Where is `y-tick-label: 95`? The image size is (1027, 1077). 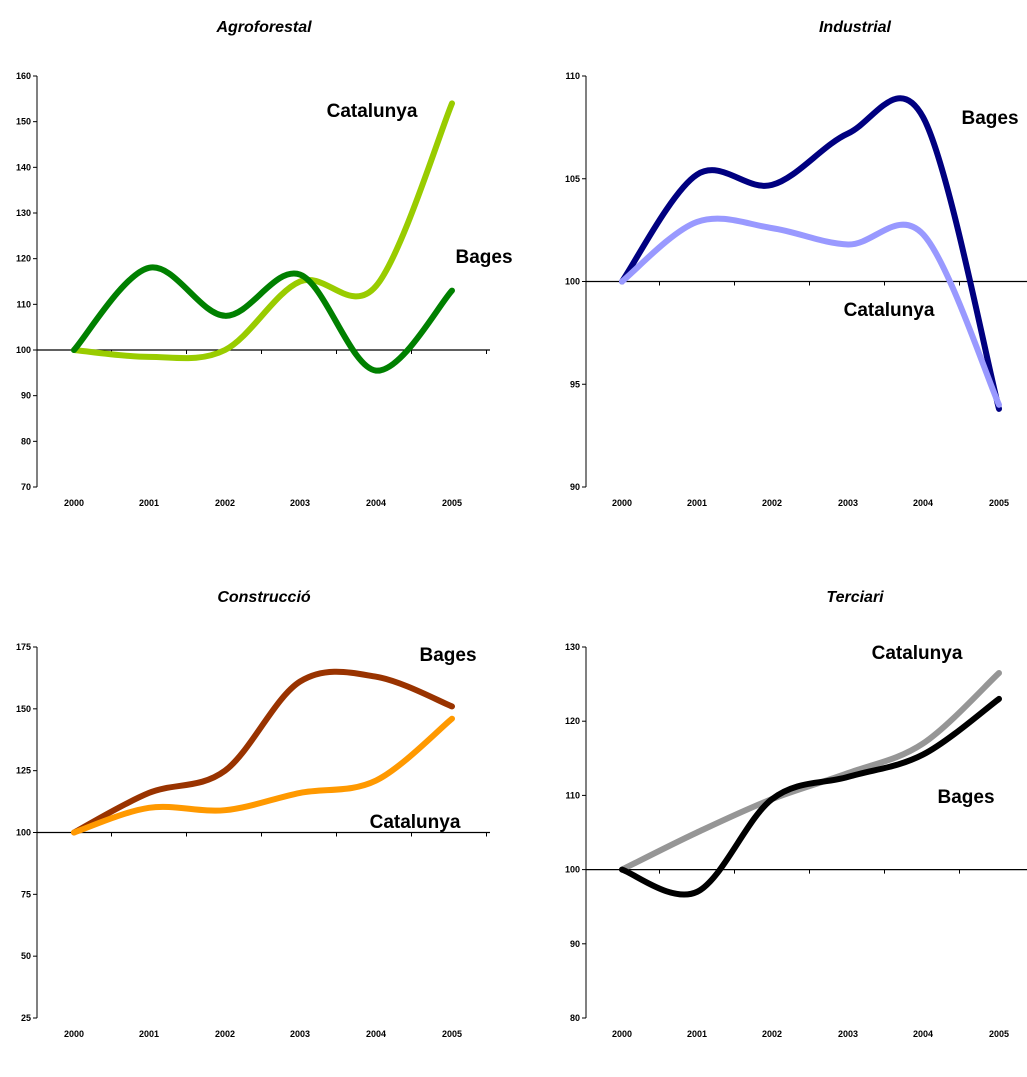
y-tick-label: 95 is located at coordinates (575, 384).